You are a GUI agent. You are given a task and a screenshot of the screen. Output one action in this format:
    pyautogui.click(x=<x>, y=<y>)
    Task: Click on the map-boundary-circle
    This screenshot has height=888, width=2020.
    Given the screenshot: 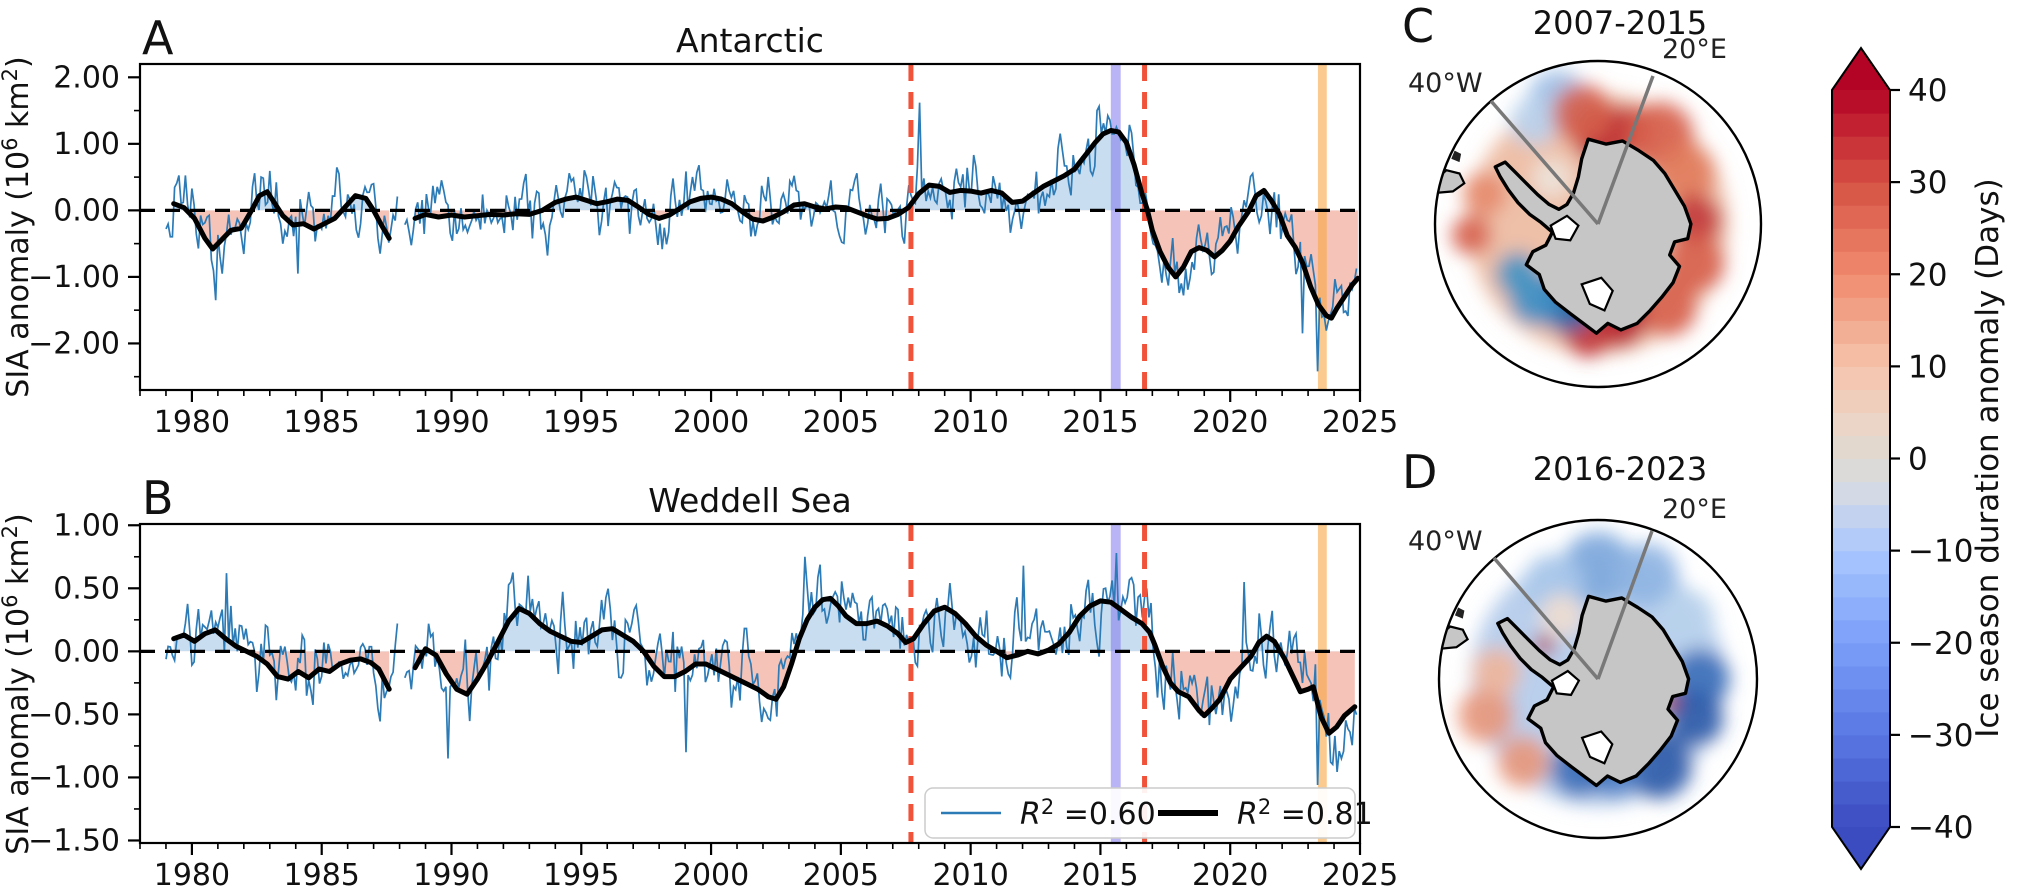 What is the action you would take?
    pyautogui.click(x=1598, y=679)
    